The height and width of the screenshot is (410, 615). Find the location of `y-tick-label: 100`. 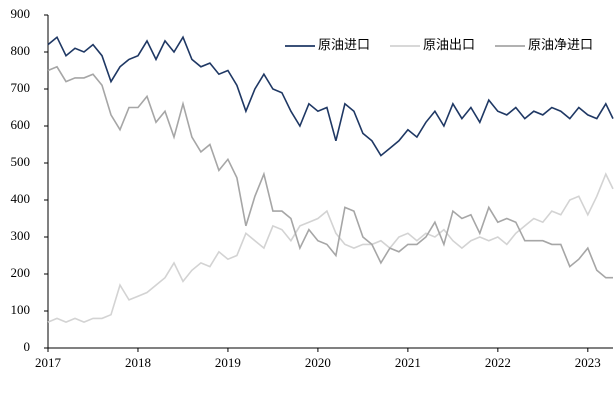

y-tick-label: 100 is located at coordinates (21, 309).